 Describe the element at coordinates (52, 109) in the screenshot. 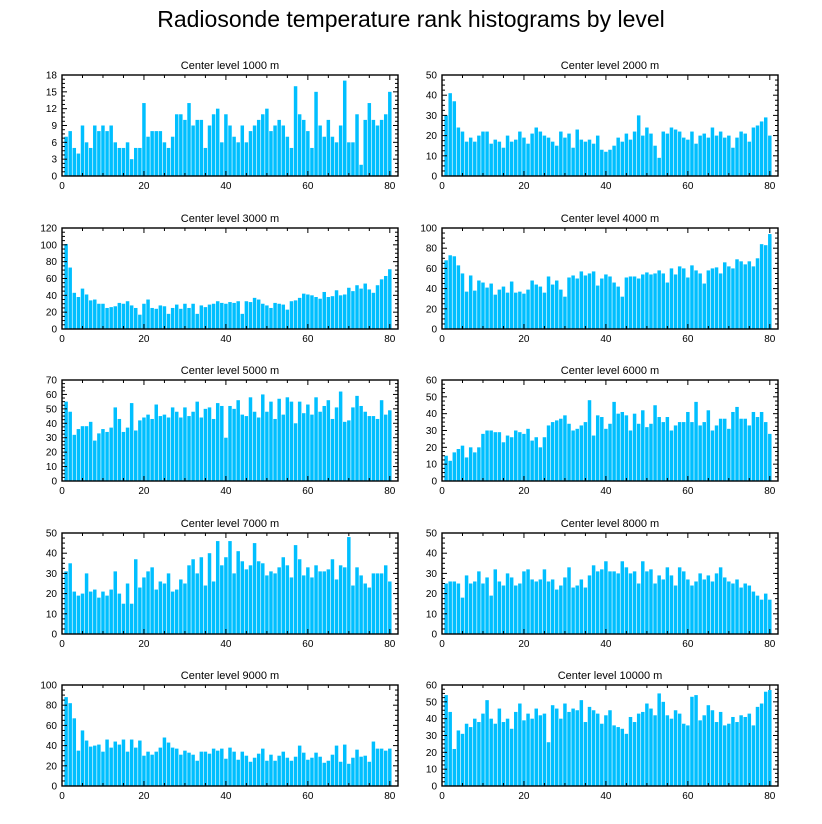

I see `y-tick-label: 12` at that location.